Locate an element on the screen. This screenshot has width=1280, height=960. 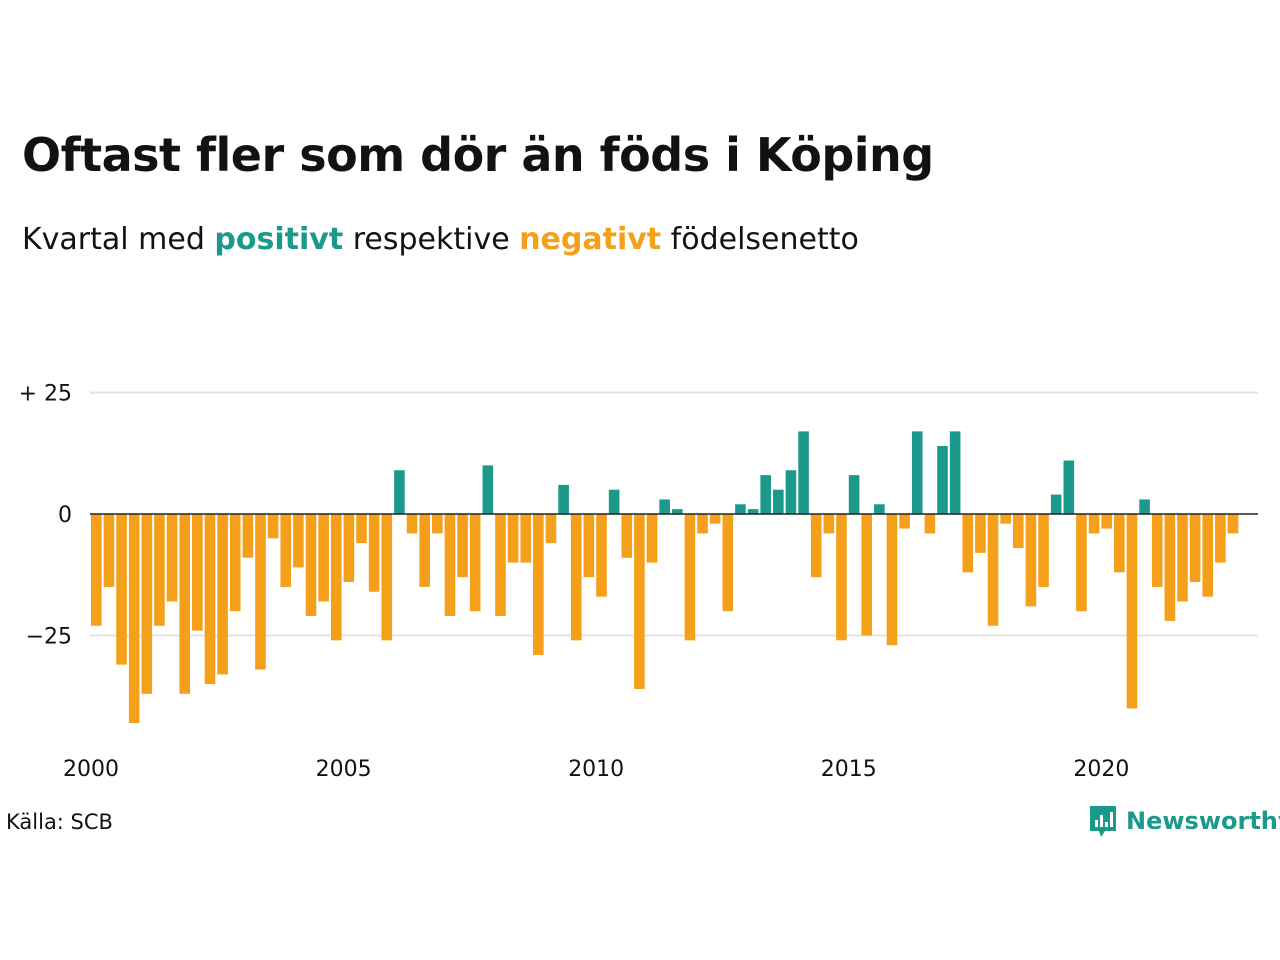
chart-title: Oftast fler som dör än föds i Köping is located at coordinates (478, 155).